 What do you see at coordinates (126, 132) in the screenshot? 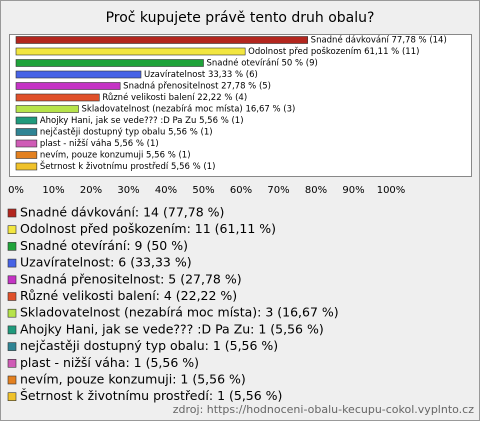
I see `bar-label: nejčastěji dostupný typ obalu 5,56 % (1)` at bounding box center [126, 132].